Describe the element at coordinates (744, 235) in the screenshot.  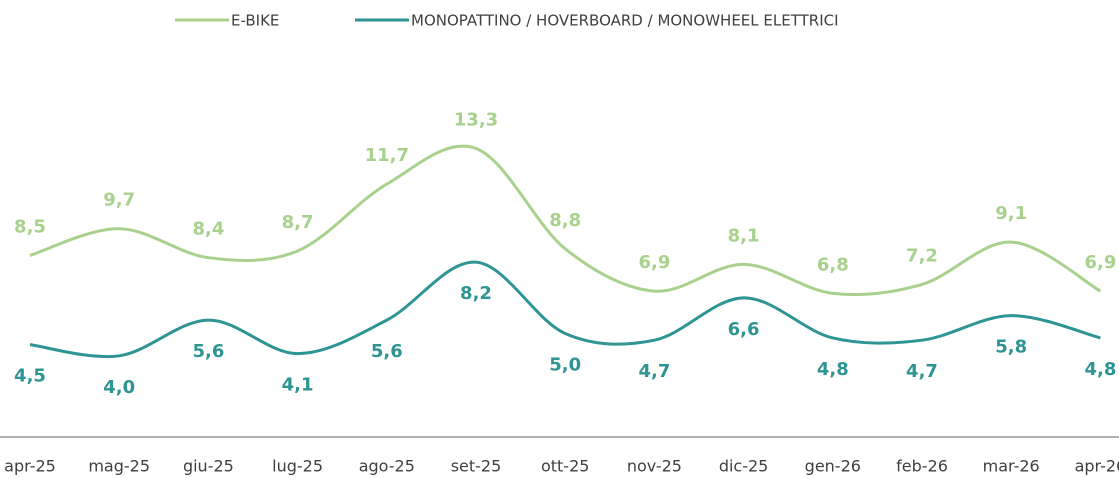
I see `data-label: 8,1` at that location.